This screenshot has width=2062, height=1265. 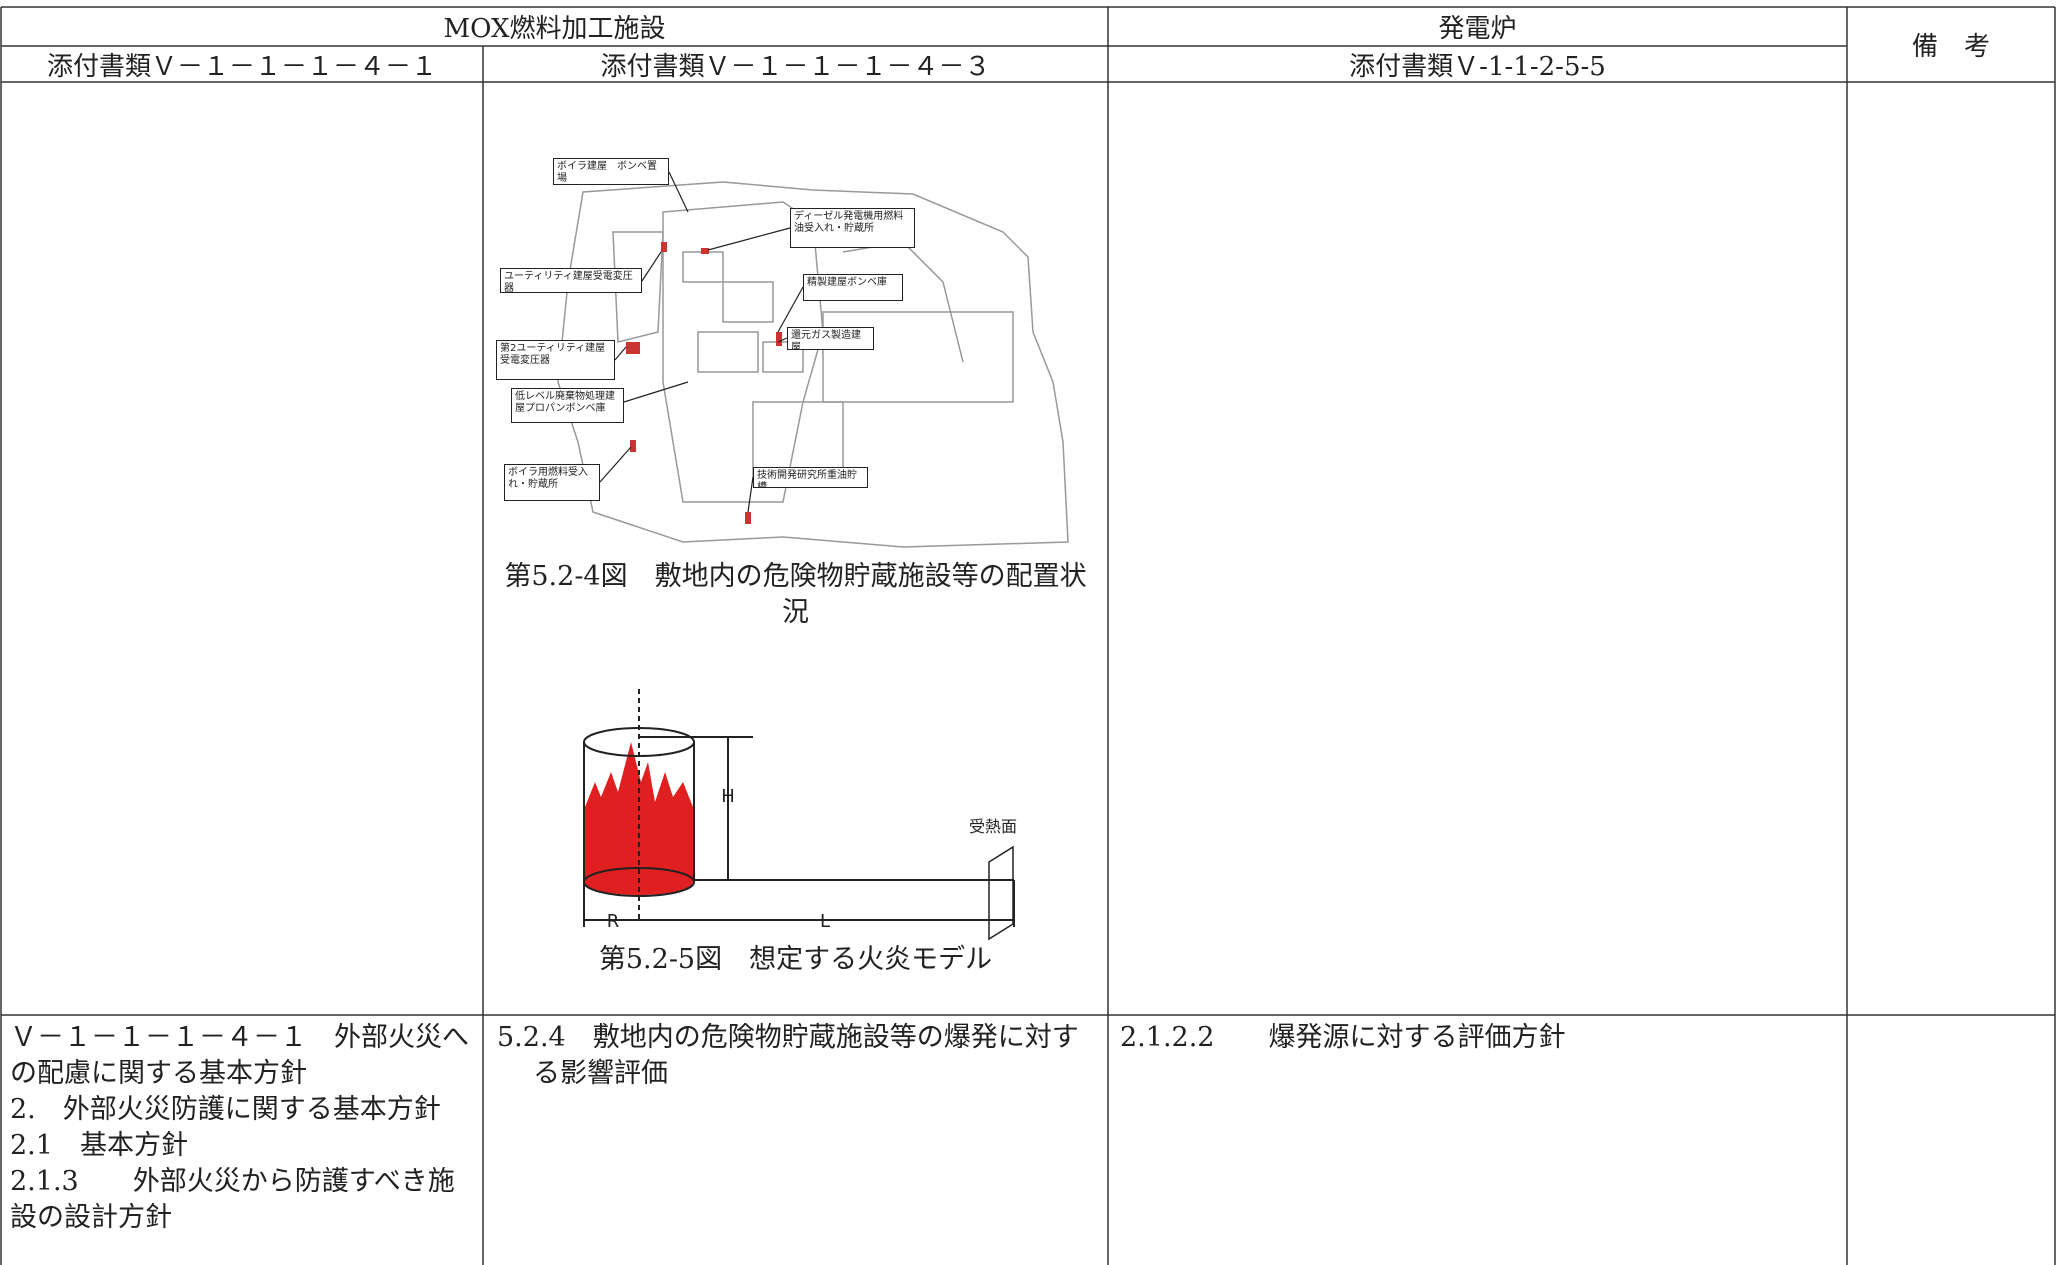 I want to click on paragraph: 2.1 基本方針, so click(x=99, y=1145).